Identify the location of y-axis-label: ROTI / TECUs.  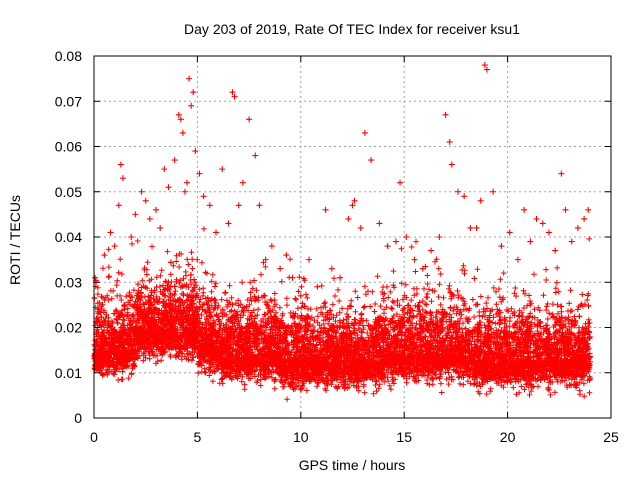
(15, 240).